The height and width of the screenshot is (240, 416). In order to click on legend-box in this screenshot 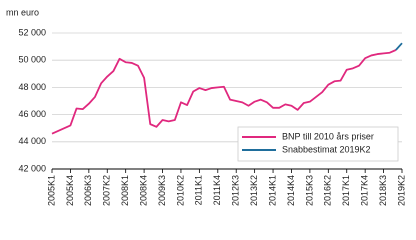, I will do `click(318, 144)`.